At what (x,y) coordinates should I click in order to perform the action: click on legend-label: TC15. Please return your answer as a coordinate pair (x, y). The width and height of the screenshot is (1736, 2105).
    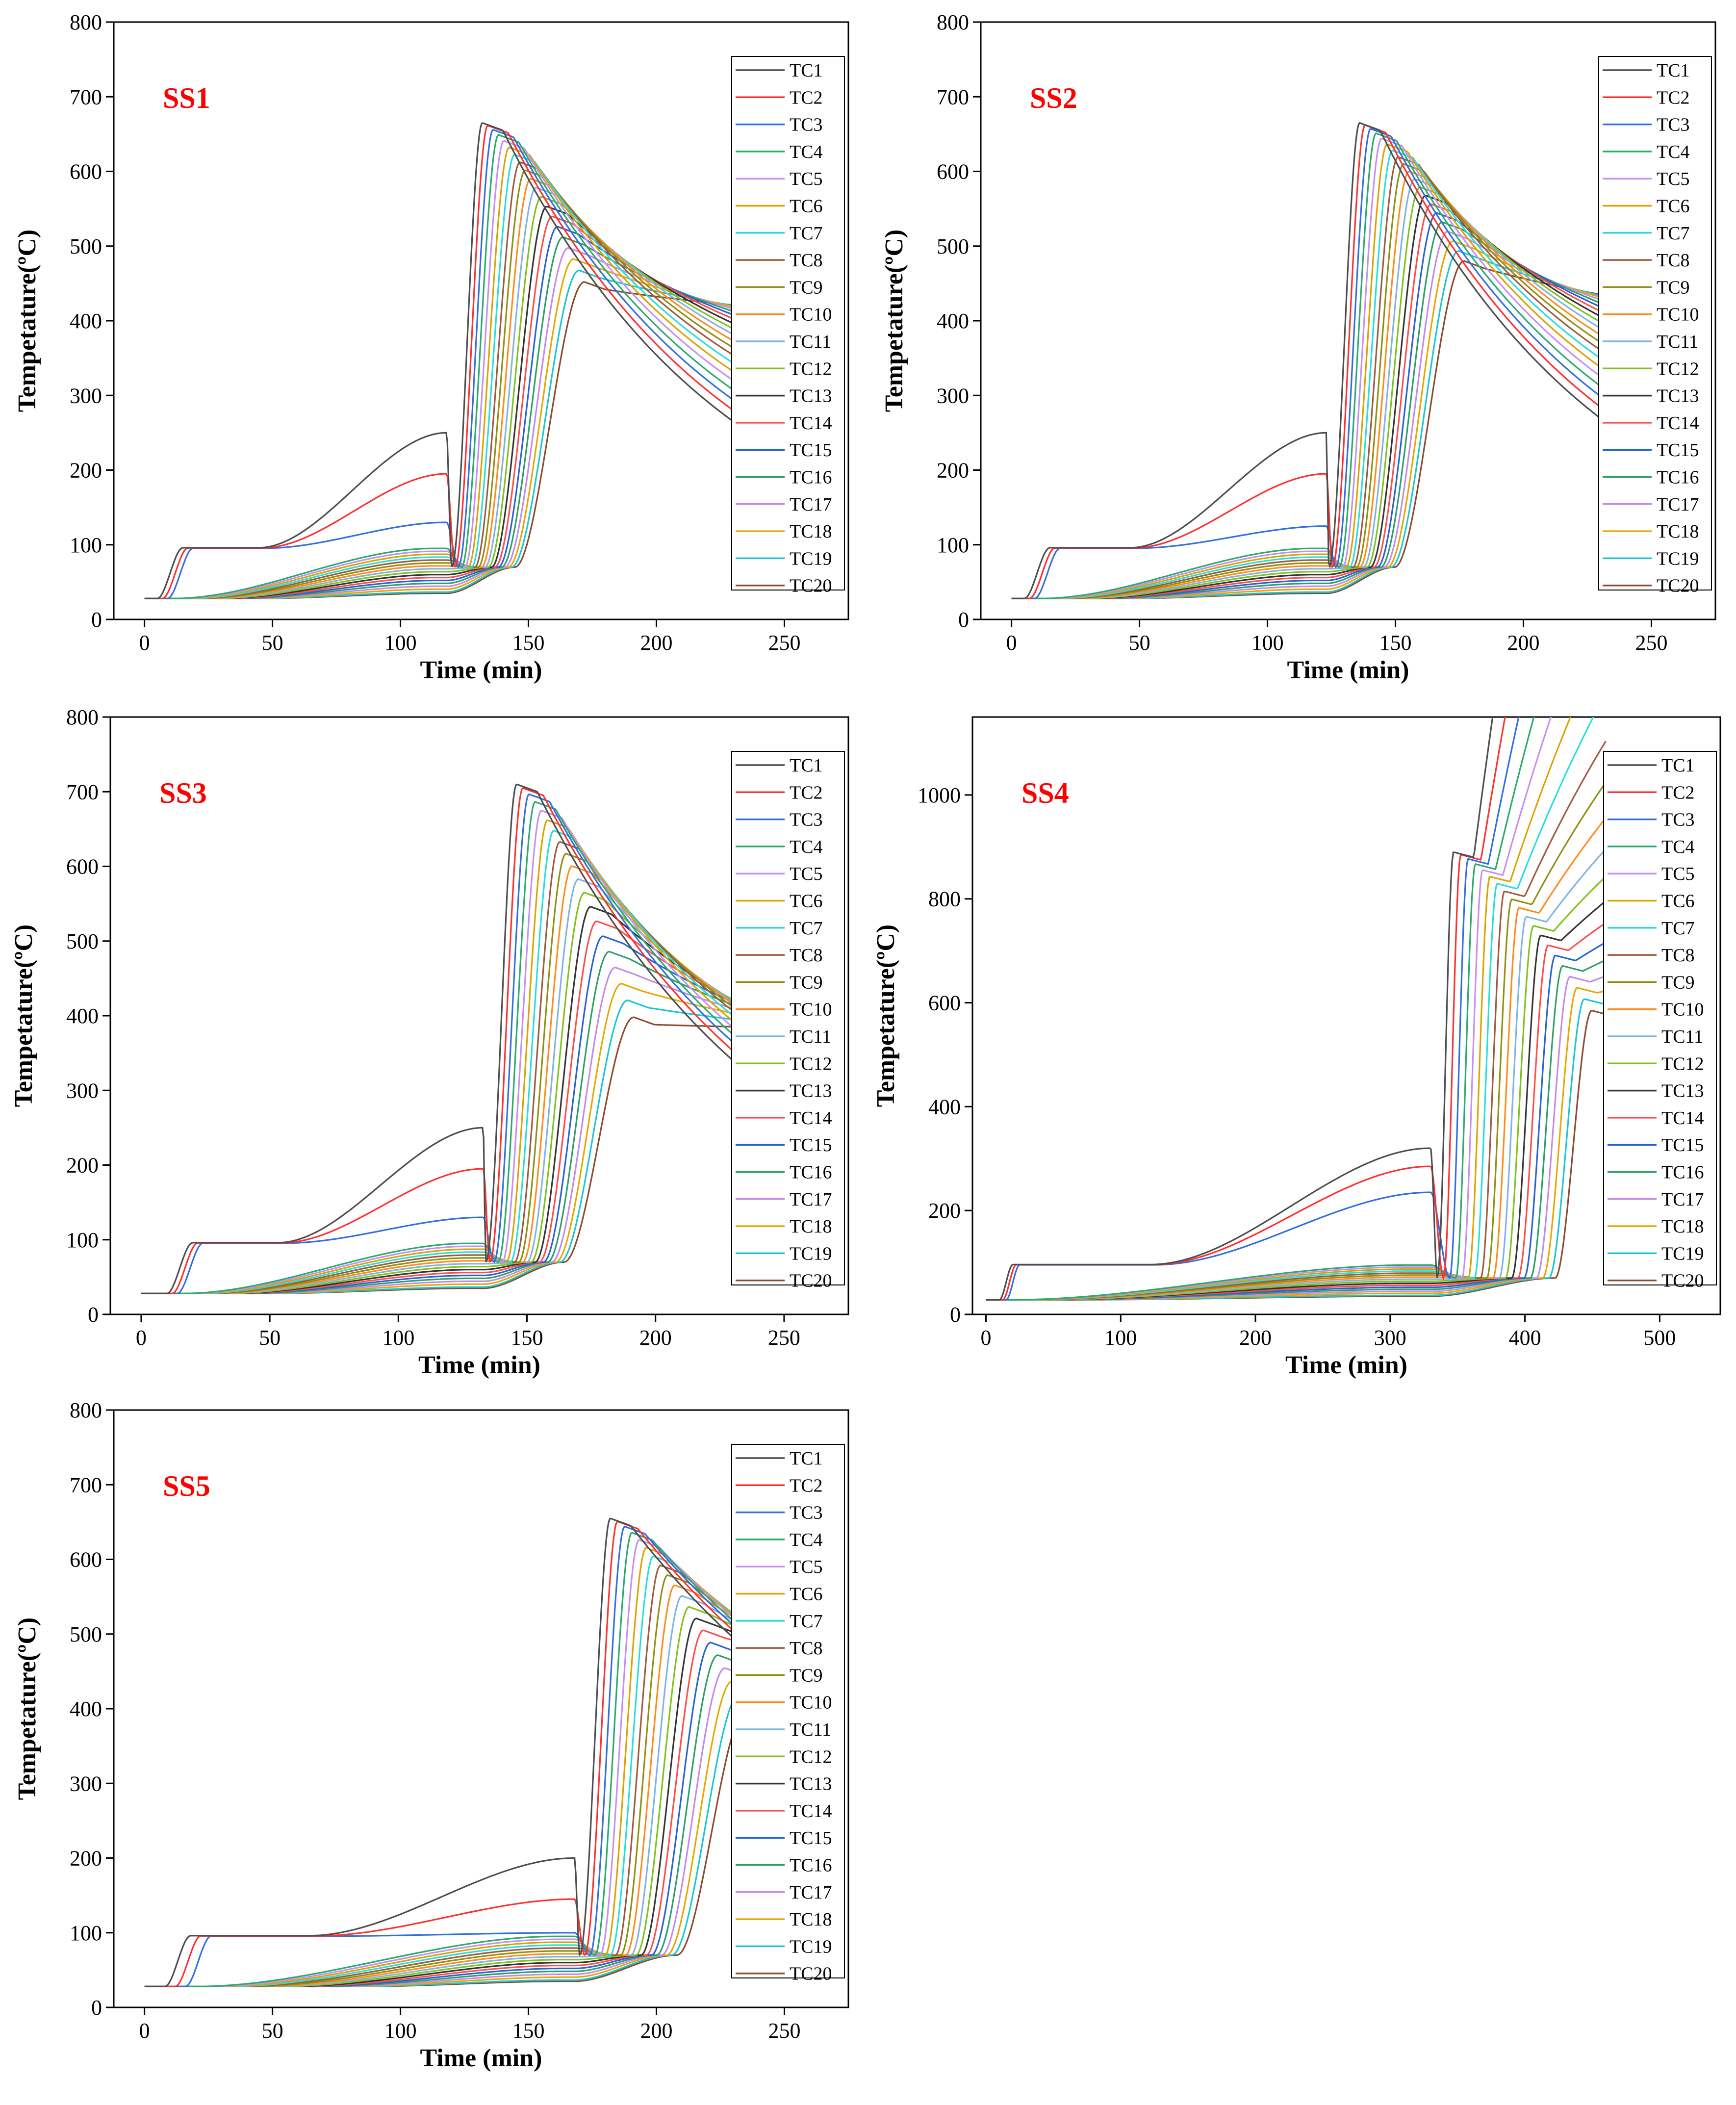
    Looking at the image, I should click on (1683, 1145).